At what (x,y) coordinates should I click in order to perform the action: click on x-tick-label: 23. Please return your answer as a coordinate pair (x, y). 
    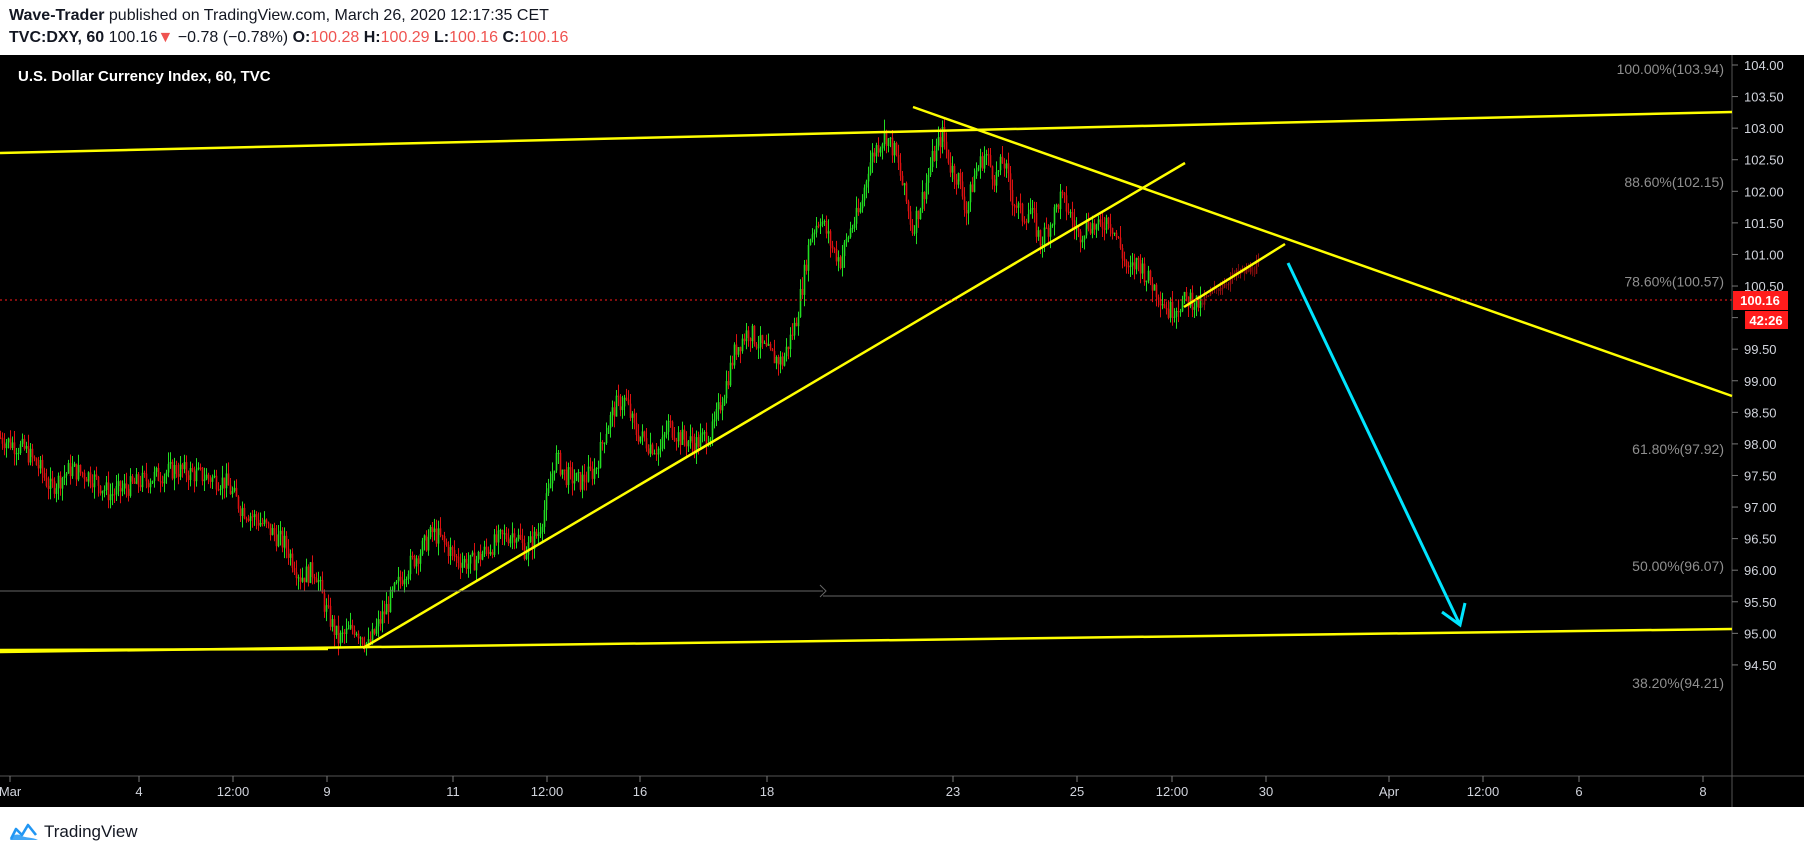
    Looking at the image, I should click on (953, 791).